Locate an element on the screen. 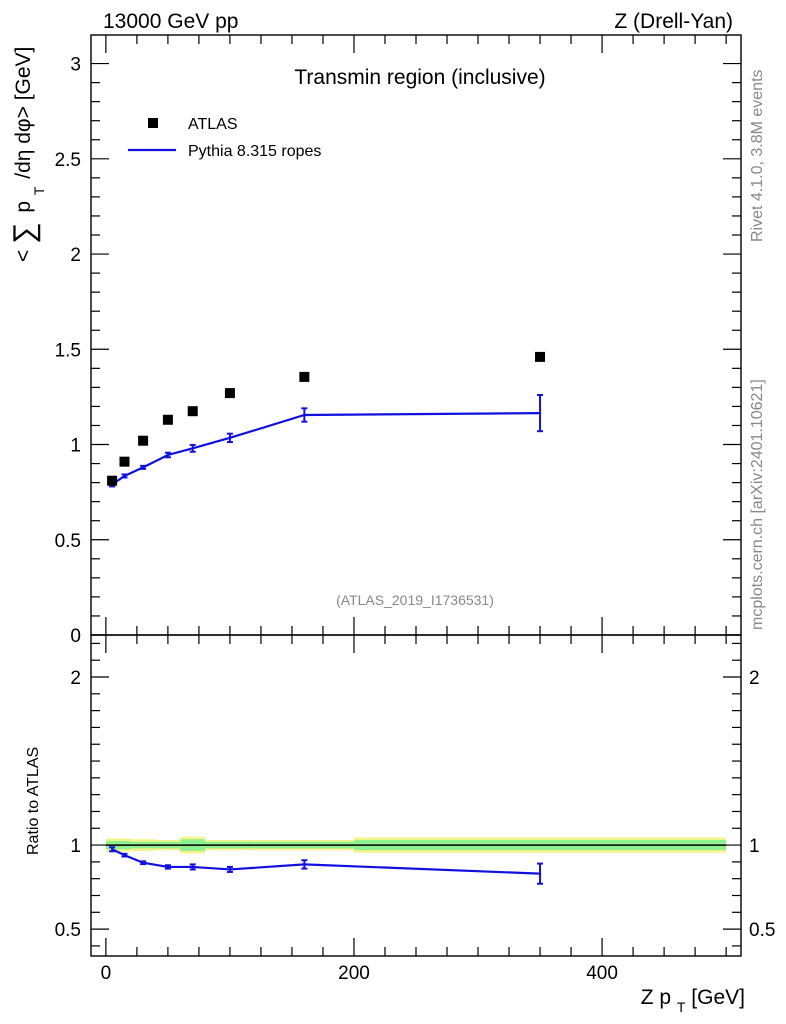  ratio-mc-curve is located at coordinates (326, 861).